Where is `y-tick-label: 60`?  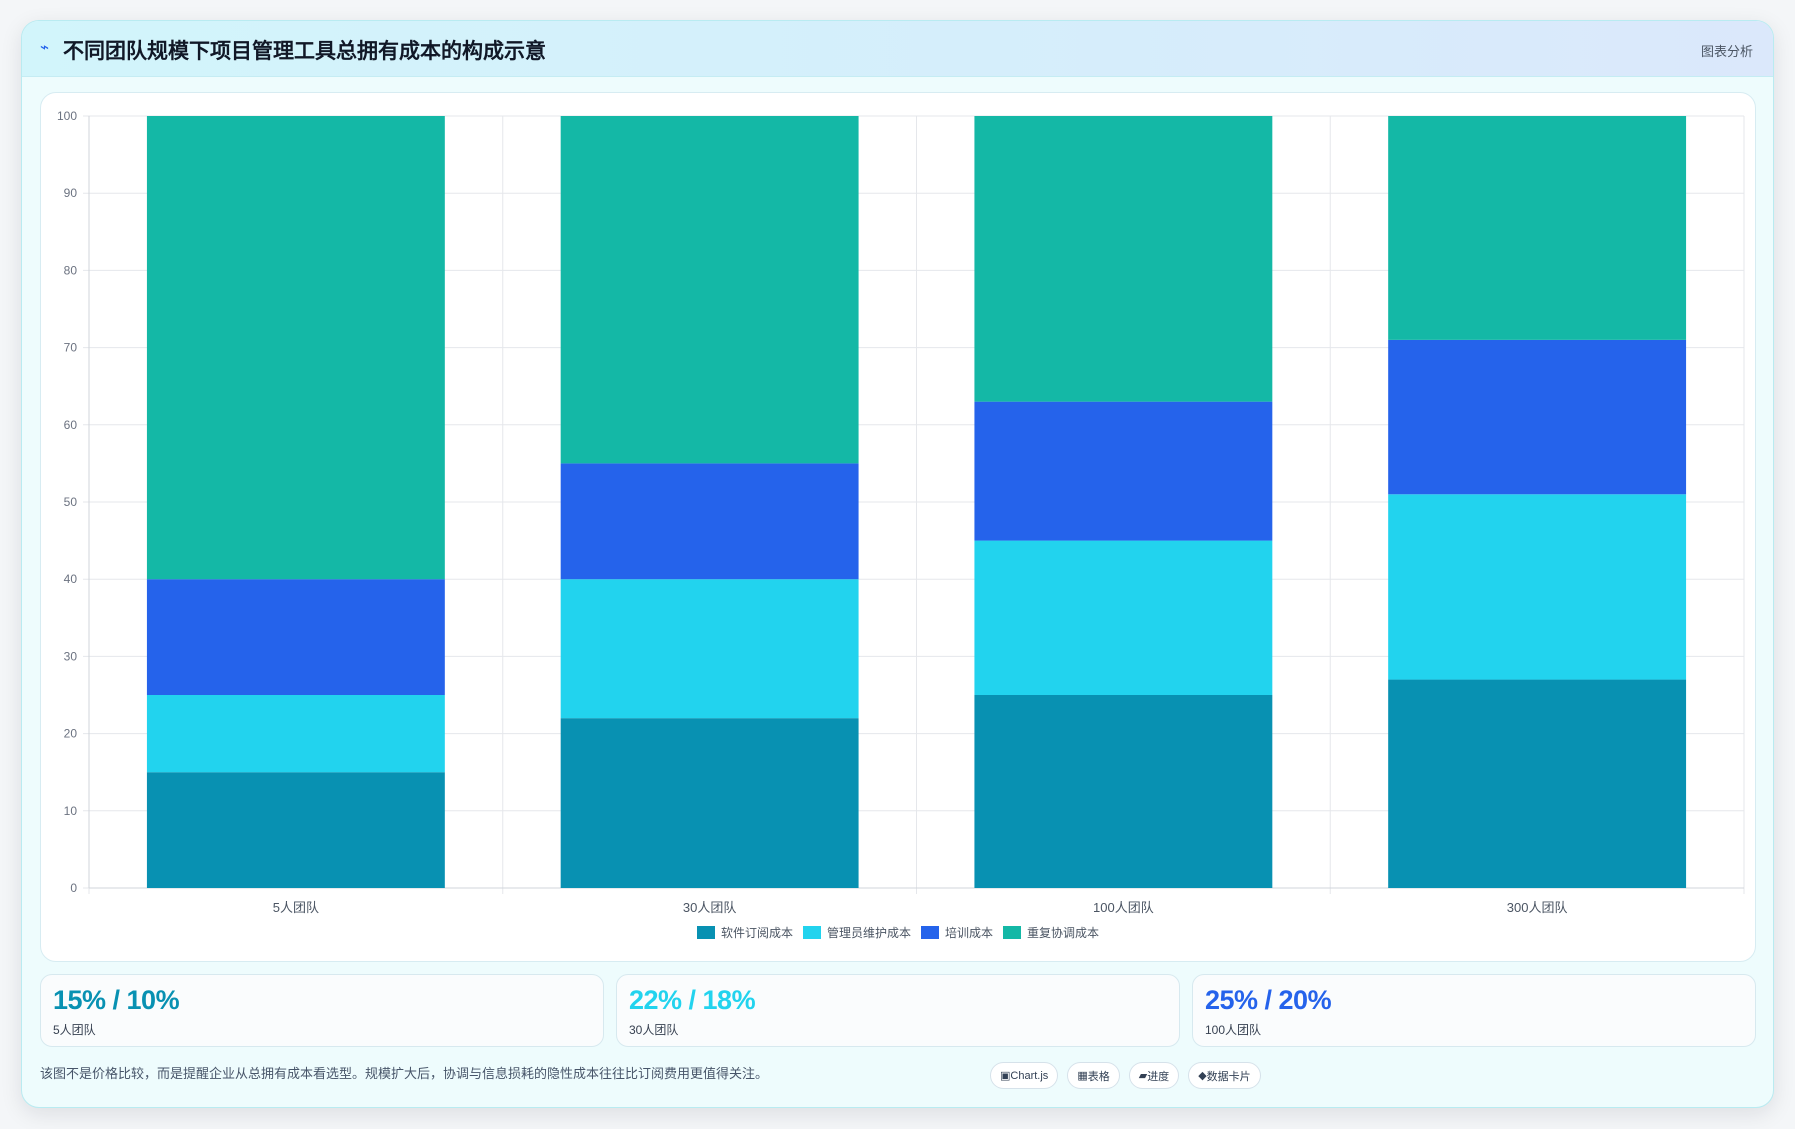
y-tick-label: 60 is located at coordinates (71, 425).